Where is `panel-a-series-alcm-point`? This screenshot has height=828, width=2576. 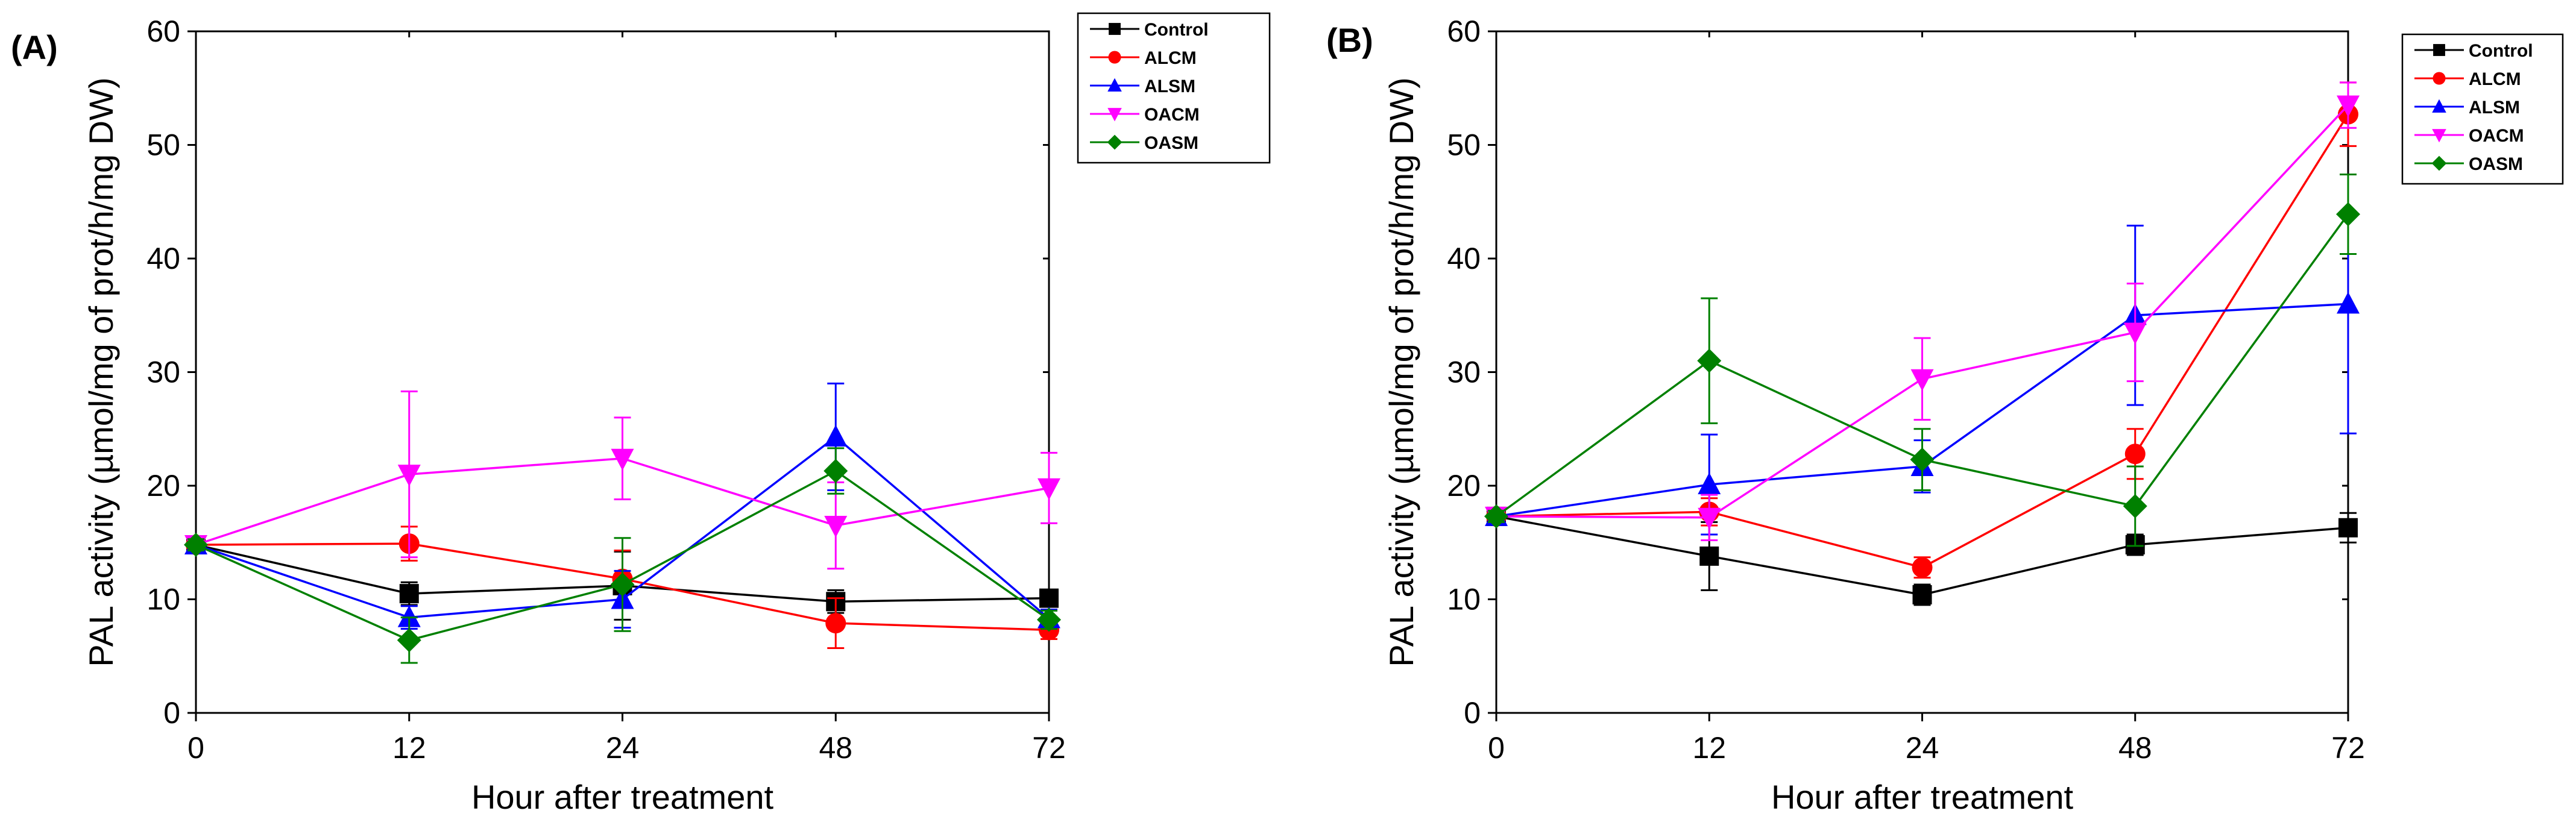 panel-a-series-alcm-point is located at coordinates (835, 623).